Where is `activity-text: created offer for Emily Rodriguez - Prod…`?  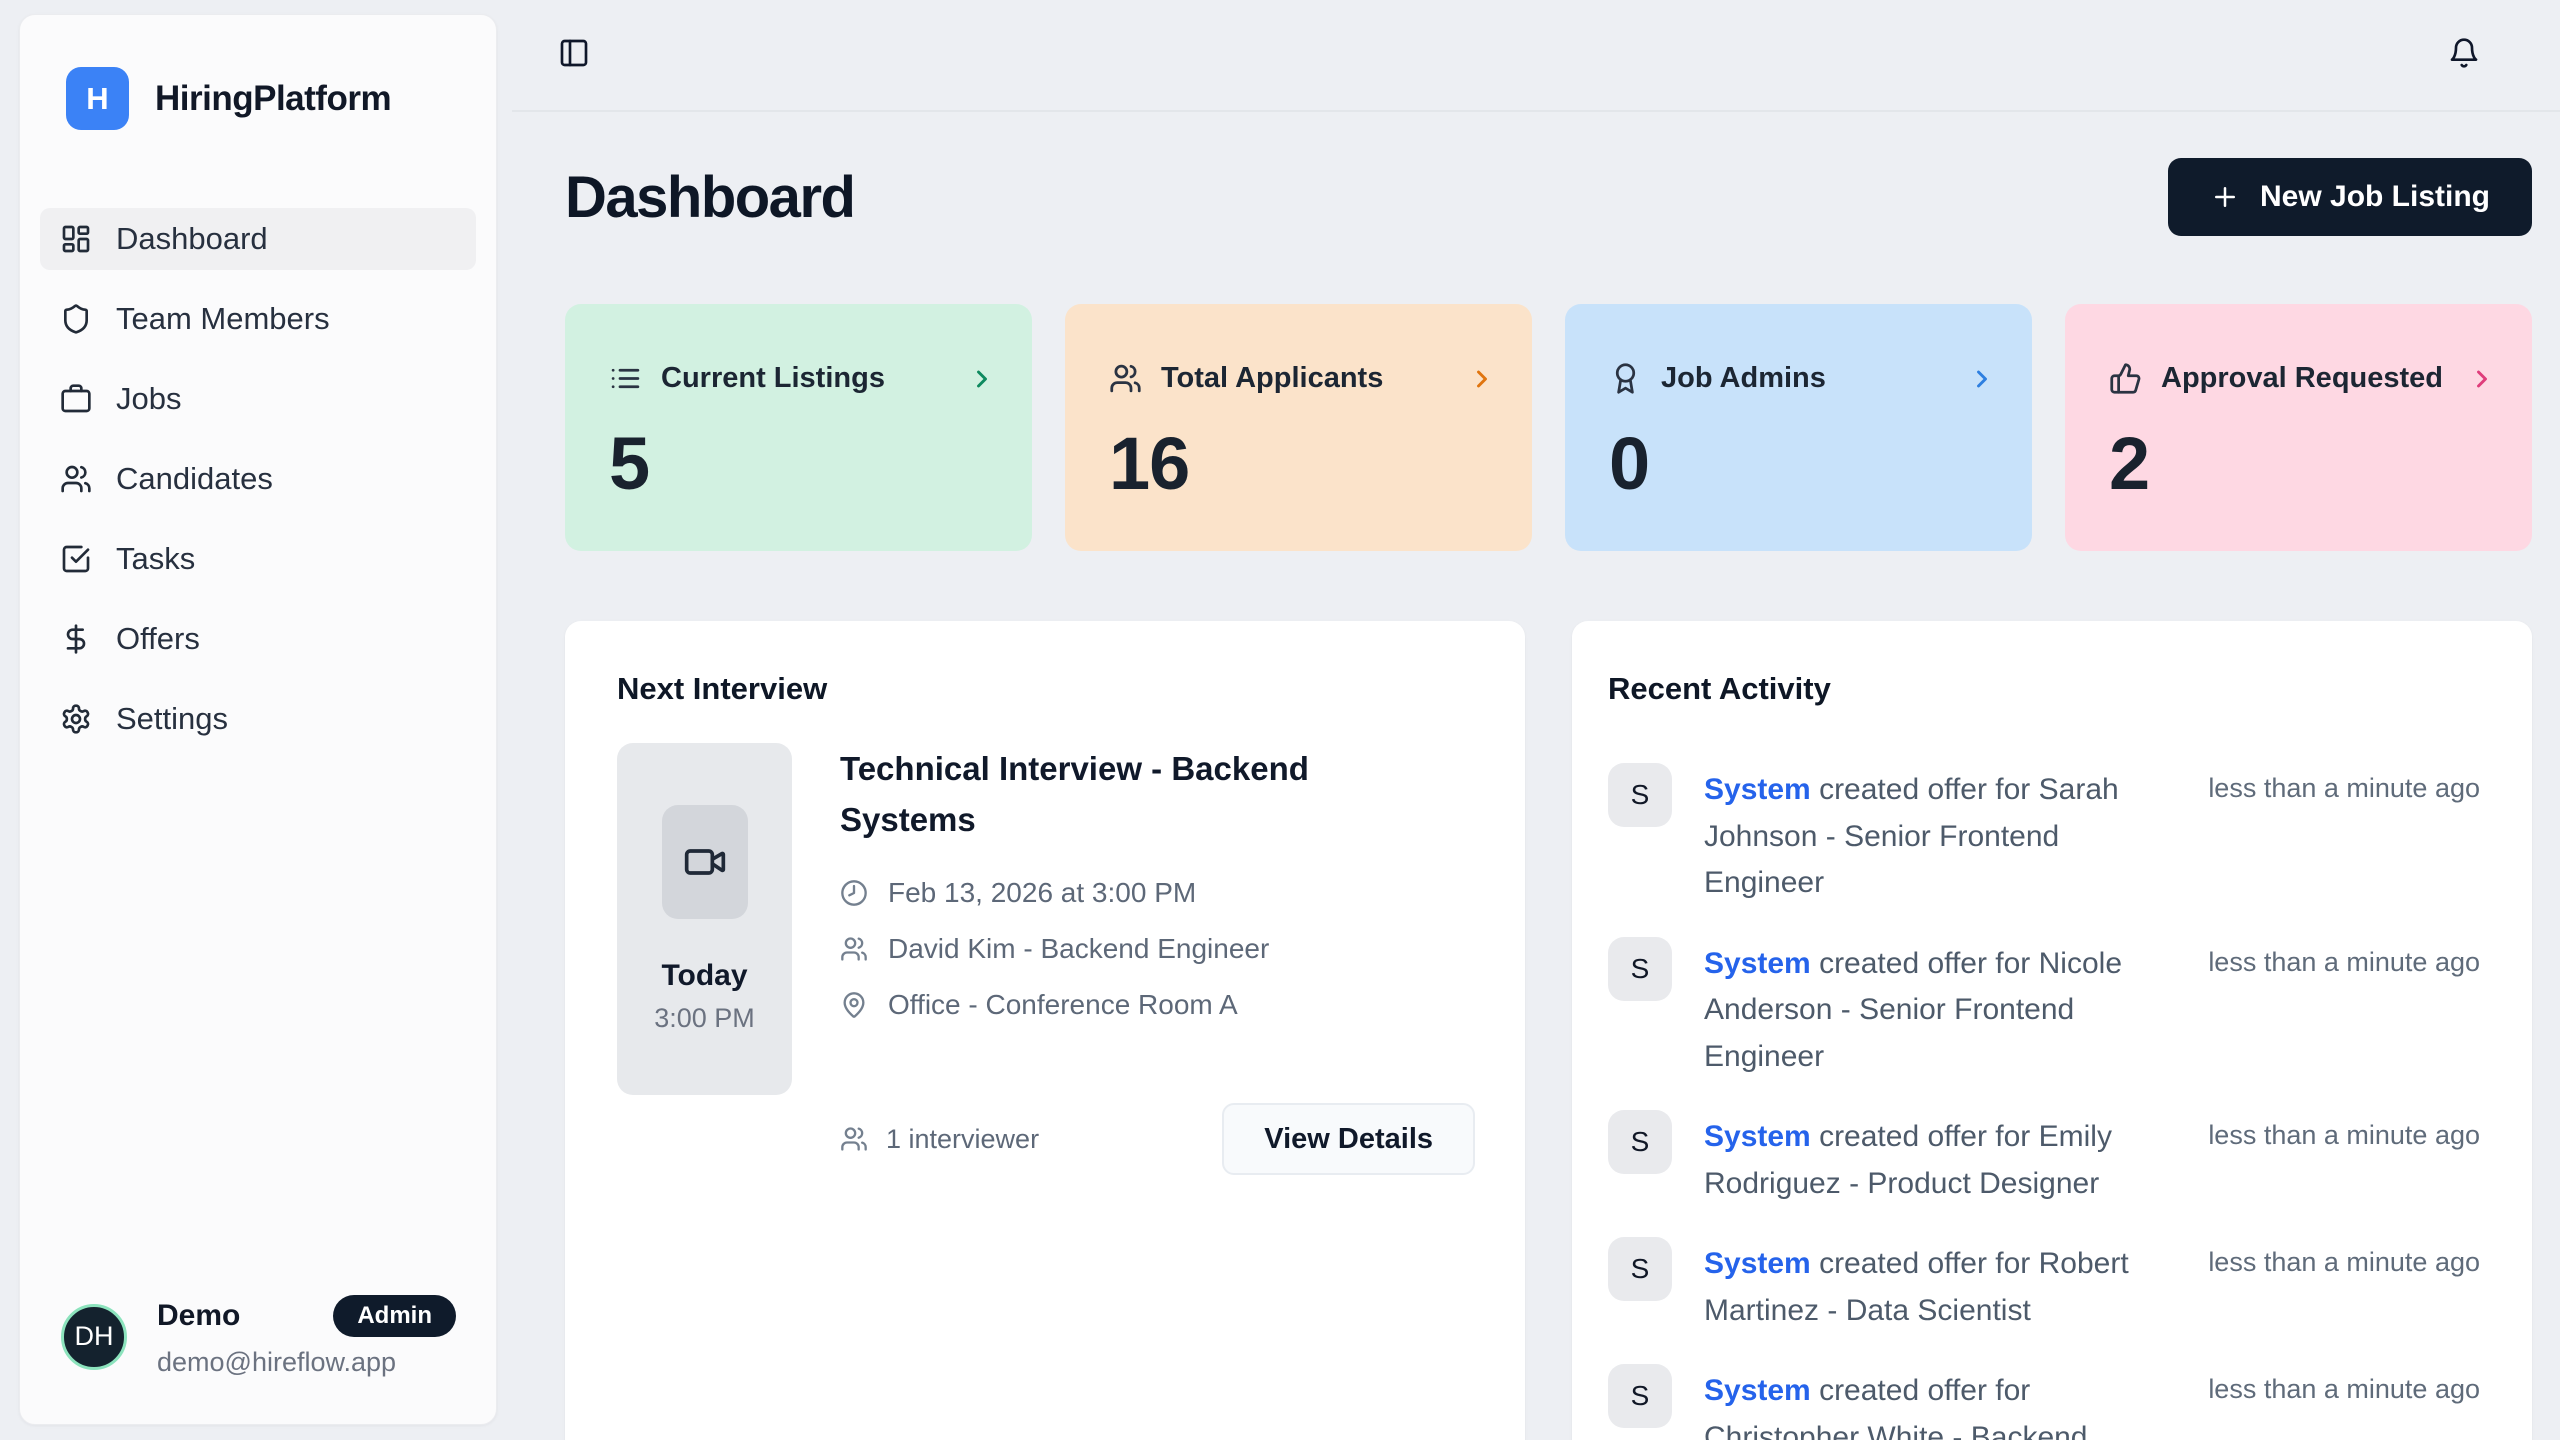 activity-text: created offer for Emily Rodriguez - Prod… is located at coordinates (1908, 1160).